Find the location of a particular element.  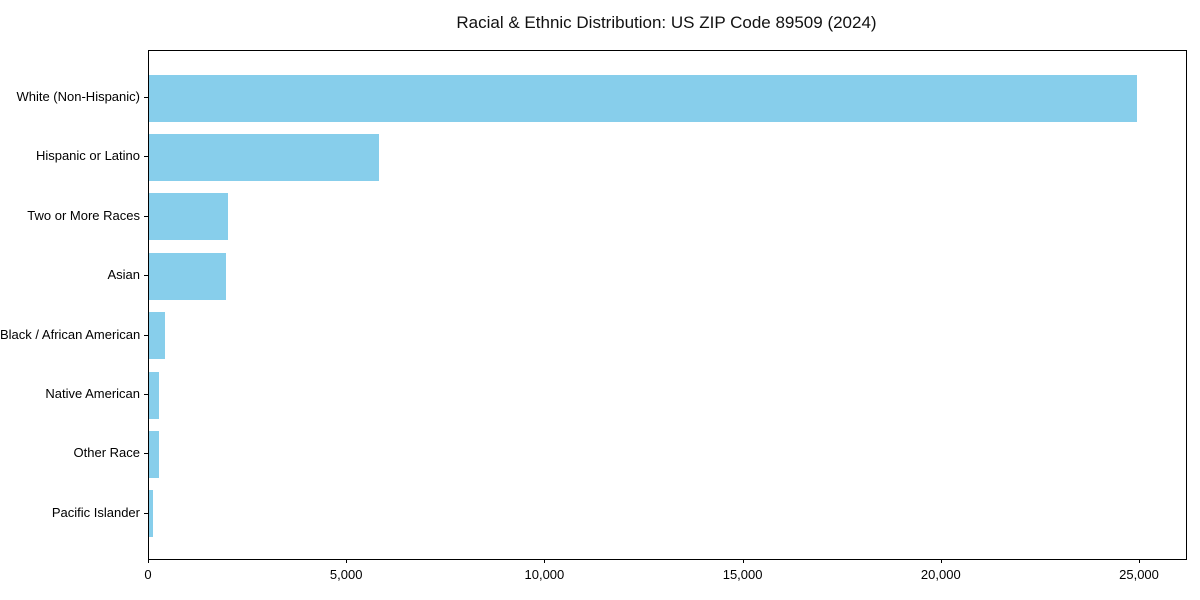

bar-white-non-hispanic is located at coordinates (643, 98).